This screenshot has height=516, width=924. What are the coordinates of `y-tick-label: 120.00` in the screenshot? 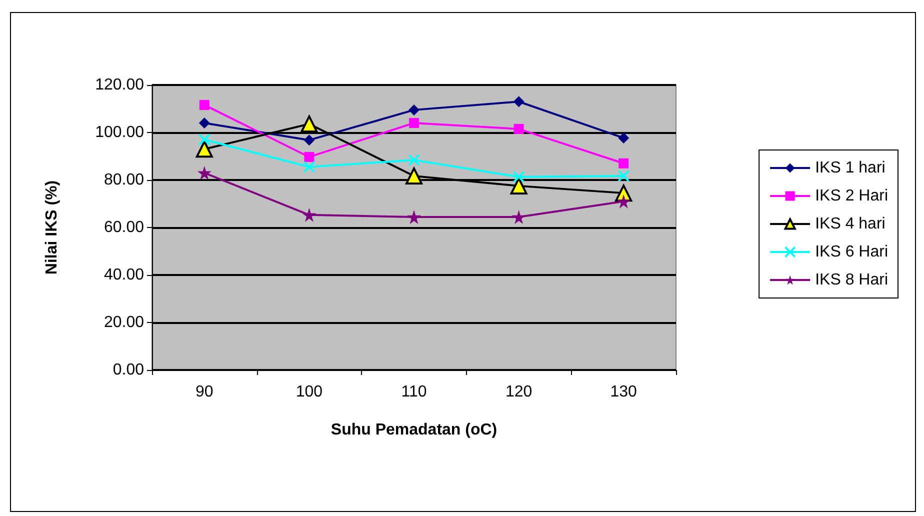 It's located at (119, 85).